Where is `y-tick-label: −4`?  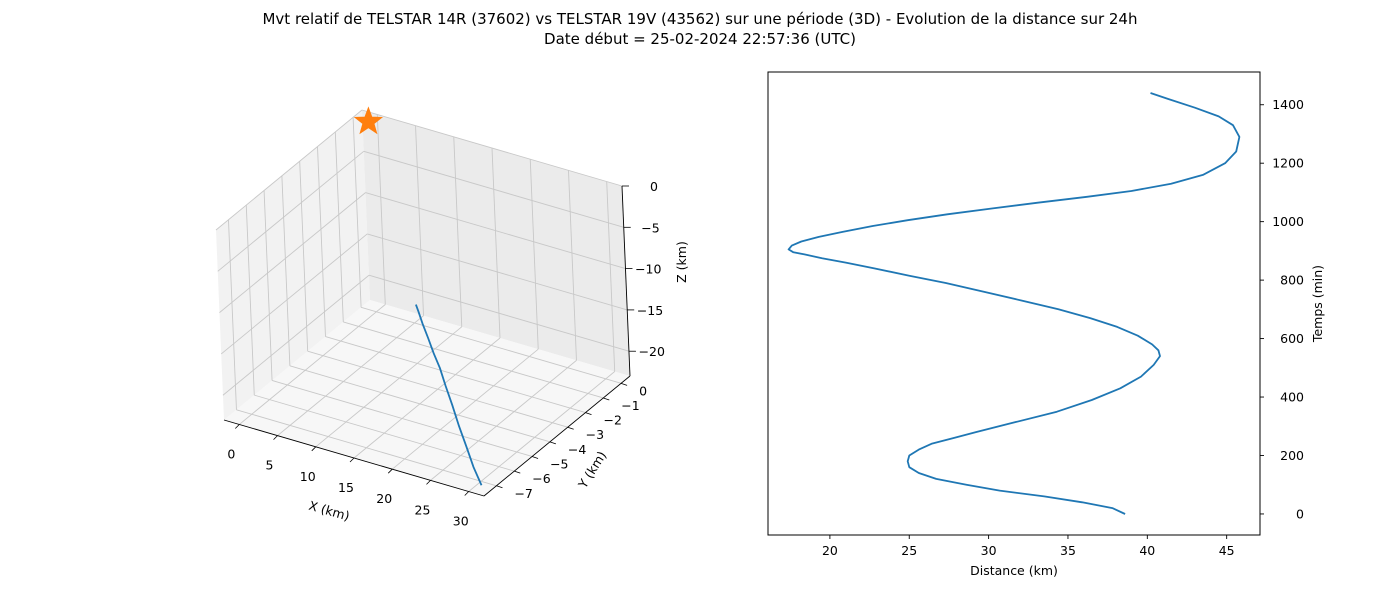
y-tick-label: −4 is located at coordinates (577, 449).